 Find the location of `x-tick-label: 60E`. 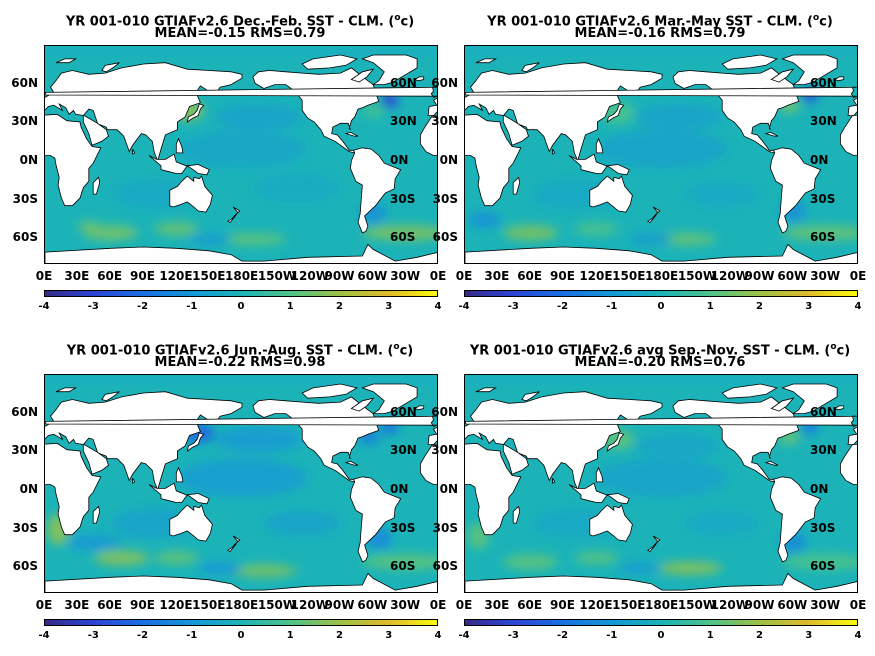

x-tick-label: 60E is located at coordinates (530, 276).